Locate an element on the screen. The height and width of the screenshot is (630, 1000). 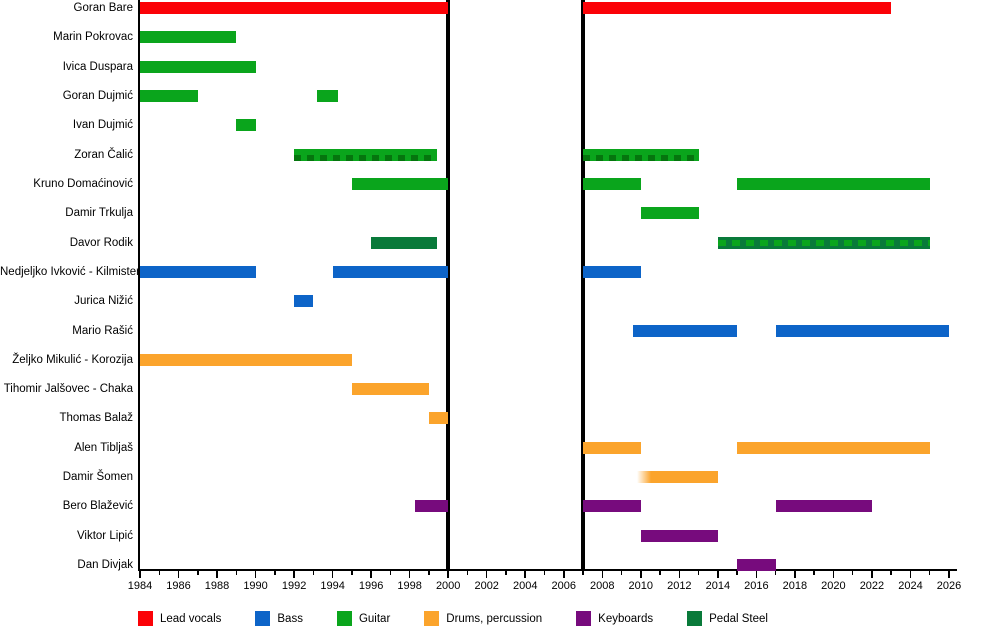
legend-label: Bass is located at coordinates (290, 618).